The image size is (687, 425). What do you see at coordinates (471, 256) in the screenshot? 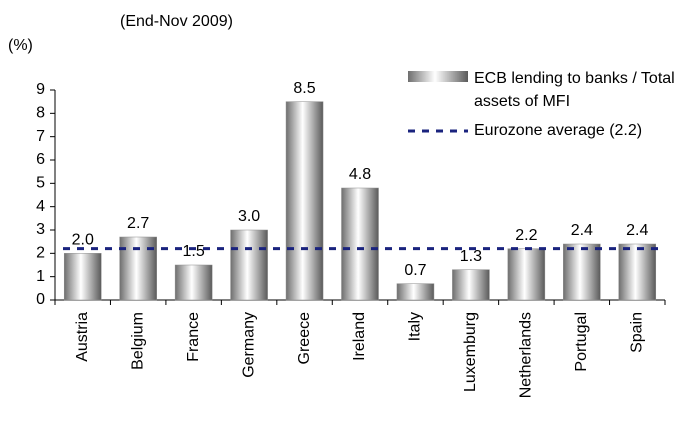
I see `value-label: 1.3` at bounding box center [471, 256].